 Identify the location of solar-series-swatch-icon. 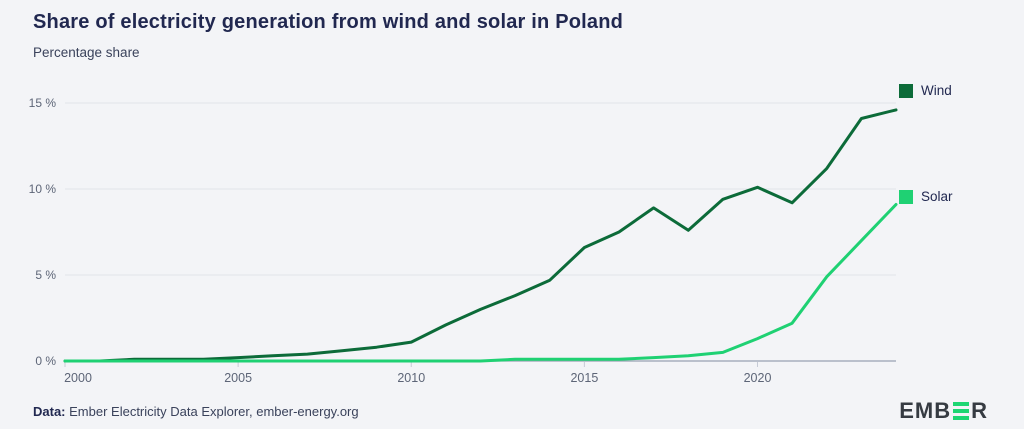
(906, 196).